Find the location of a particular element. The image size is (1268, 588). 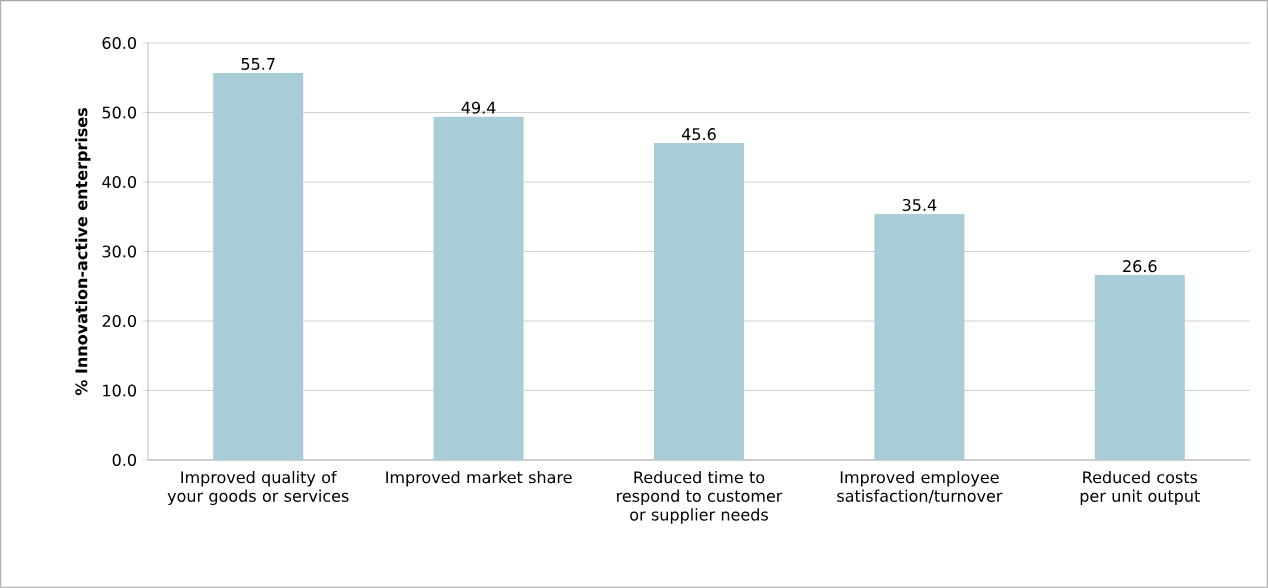

data-label: 55.7 is located at coordinates (258, 64).